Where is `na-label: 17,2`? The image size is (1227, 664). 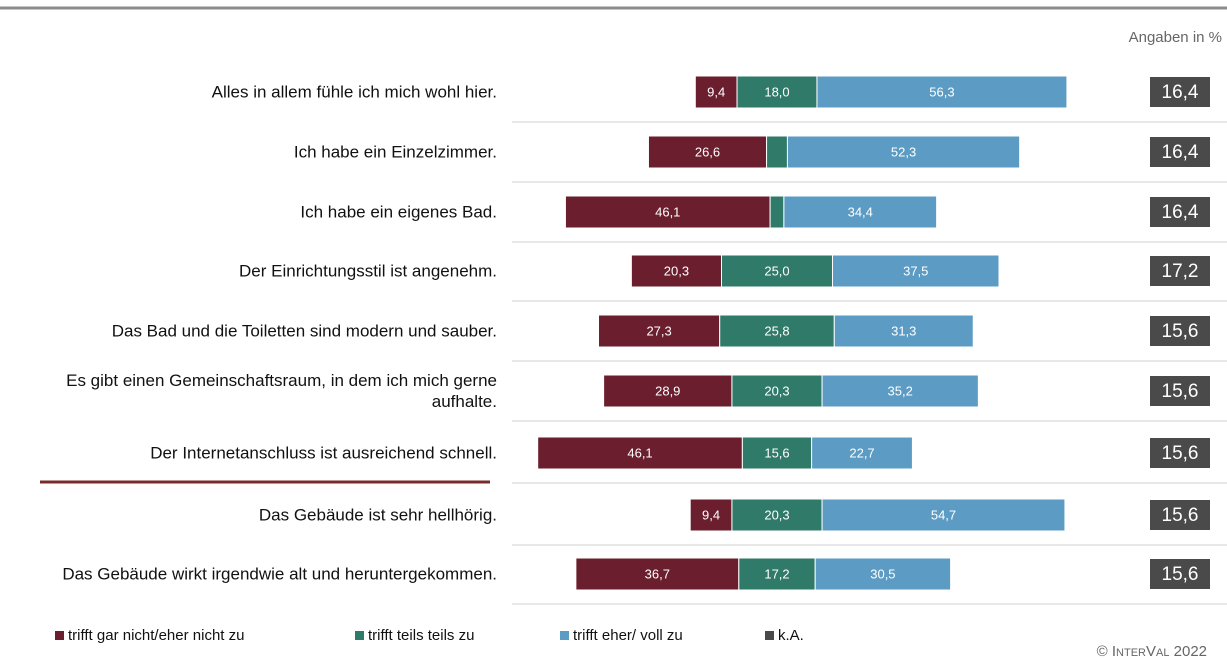 na-label: 17,2 is located at coordinates (1180, 271).